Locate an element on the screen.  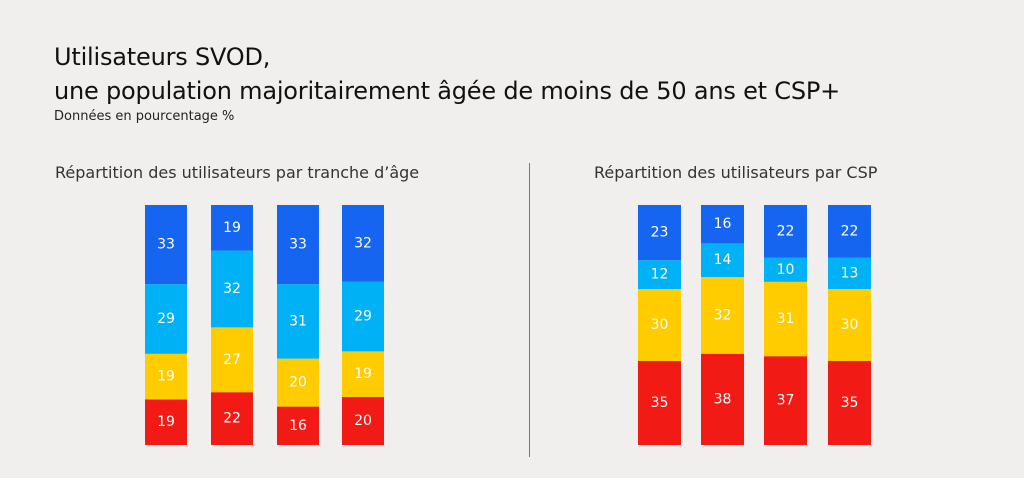
csp-bar-1-label-4: 23 is located at coordinates (660, 233).